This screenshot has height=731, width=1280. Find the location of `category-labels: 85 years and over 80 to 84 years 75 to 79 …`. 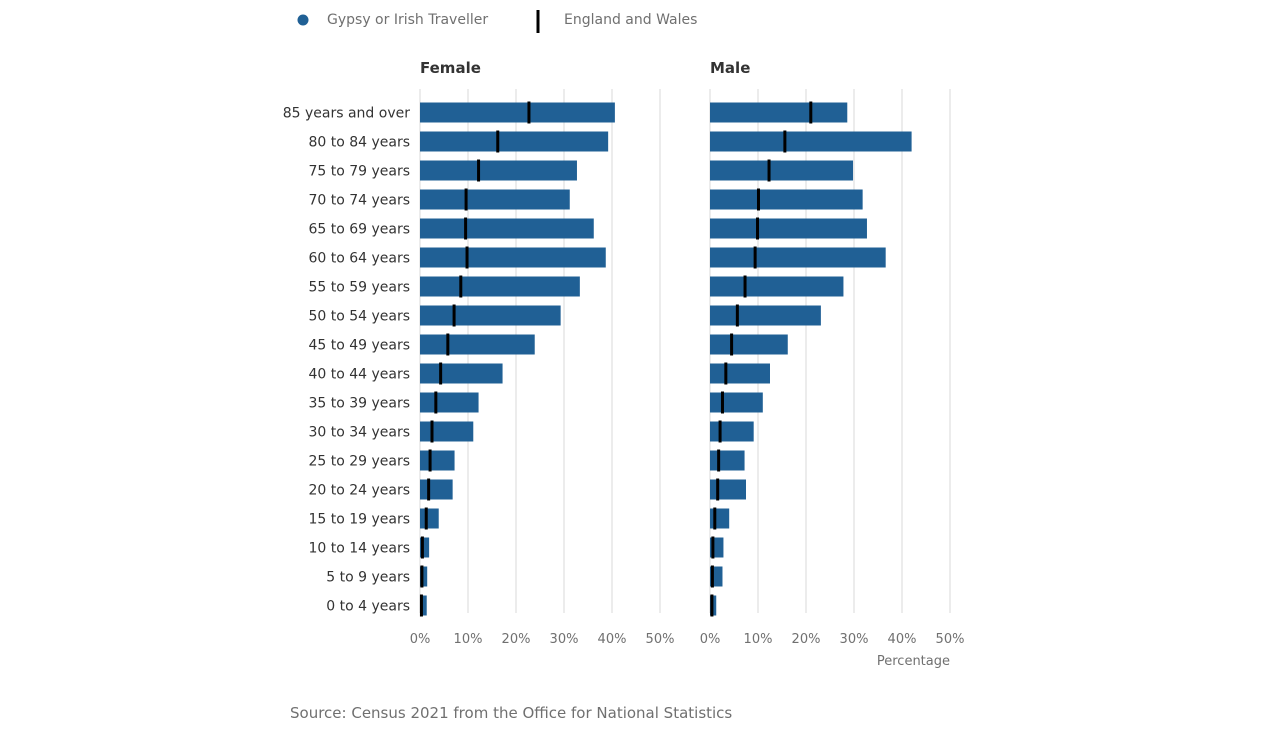

category-labels: 85 years and over 80 to 84 years 75 to 79 … is located at coordinates (346, 360).